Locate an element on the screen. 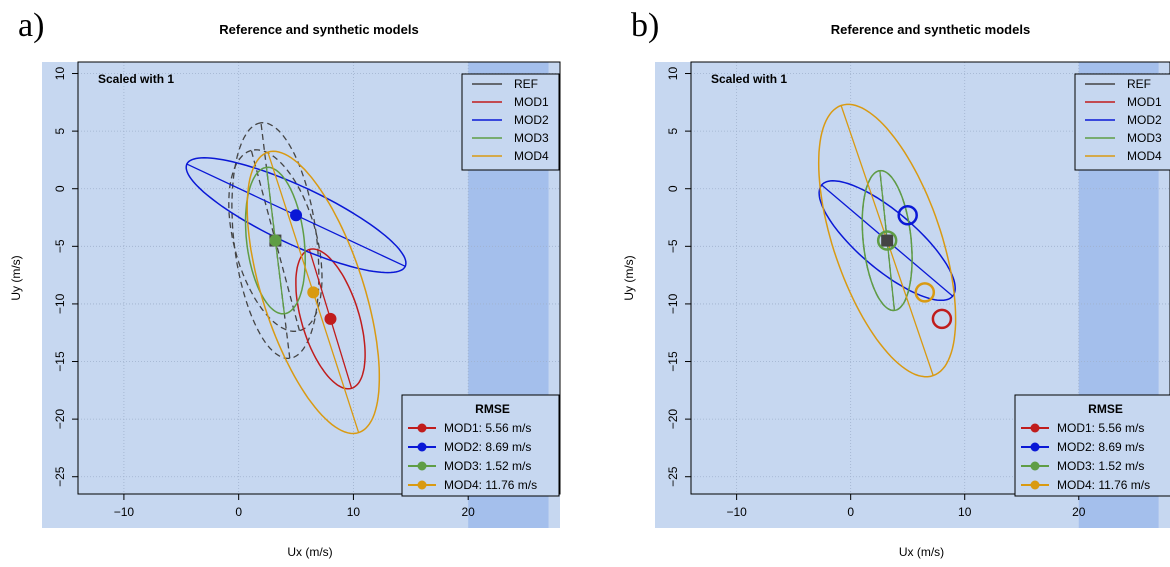  ellipse-ref is located at coordinates (275, 240).